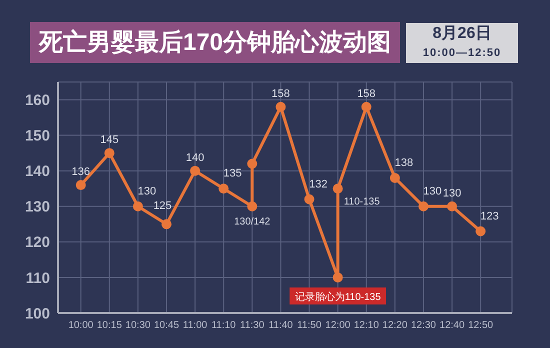 The image size is (550, 348). Describe the element at coordinates (481, 326) in the screenshot. I see `x-tick-label: 12:50` at that location.